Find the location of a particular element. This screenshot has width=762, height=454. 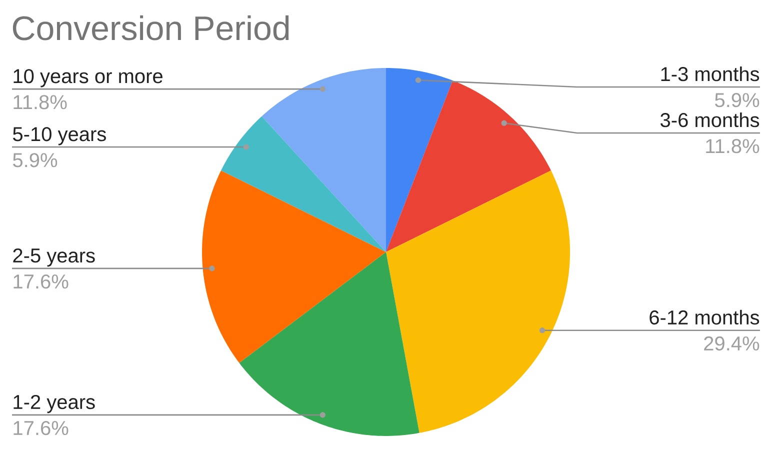

chart-title: Conversion Period is located at coordinates (150, 27).